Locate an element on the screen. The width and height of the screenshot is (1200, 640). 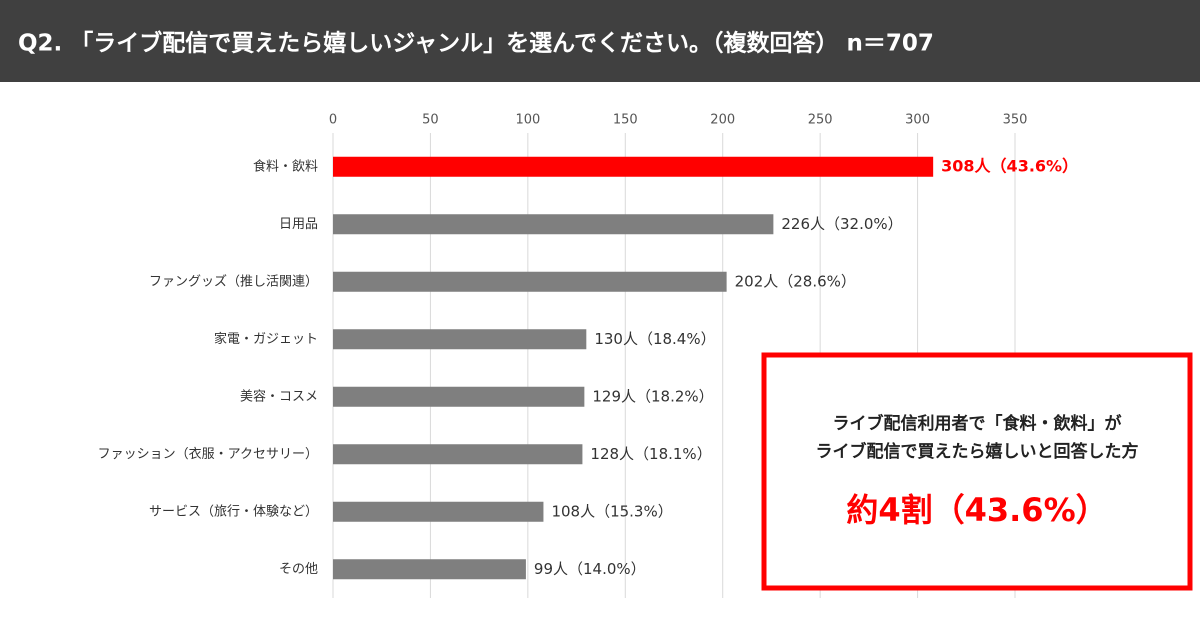
callout-text: ライブ配信で買えたら嬉しいと回答した方 is located at coordinates (977, 451).